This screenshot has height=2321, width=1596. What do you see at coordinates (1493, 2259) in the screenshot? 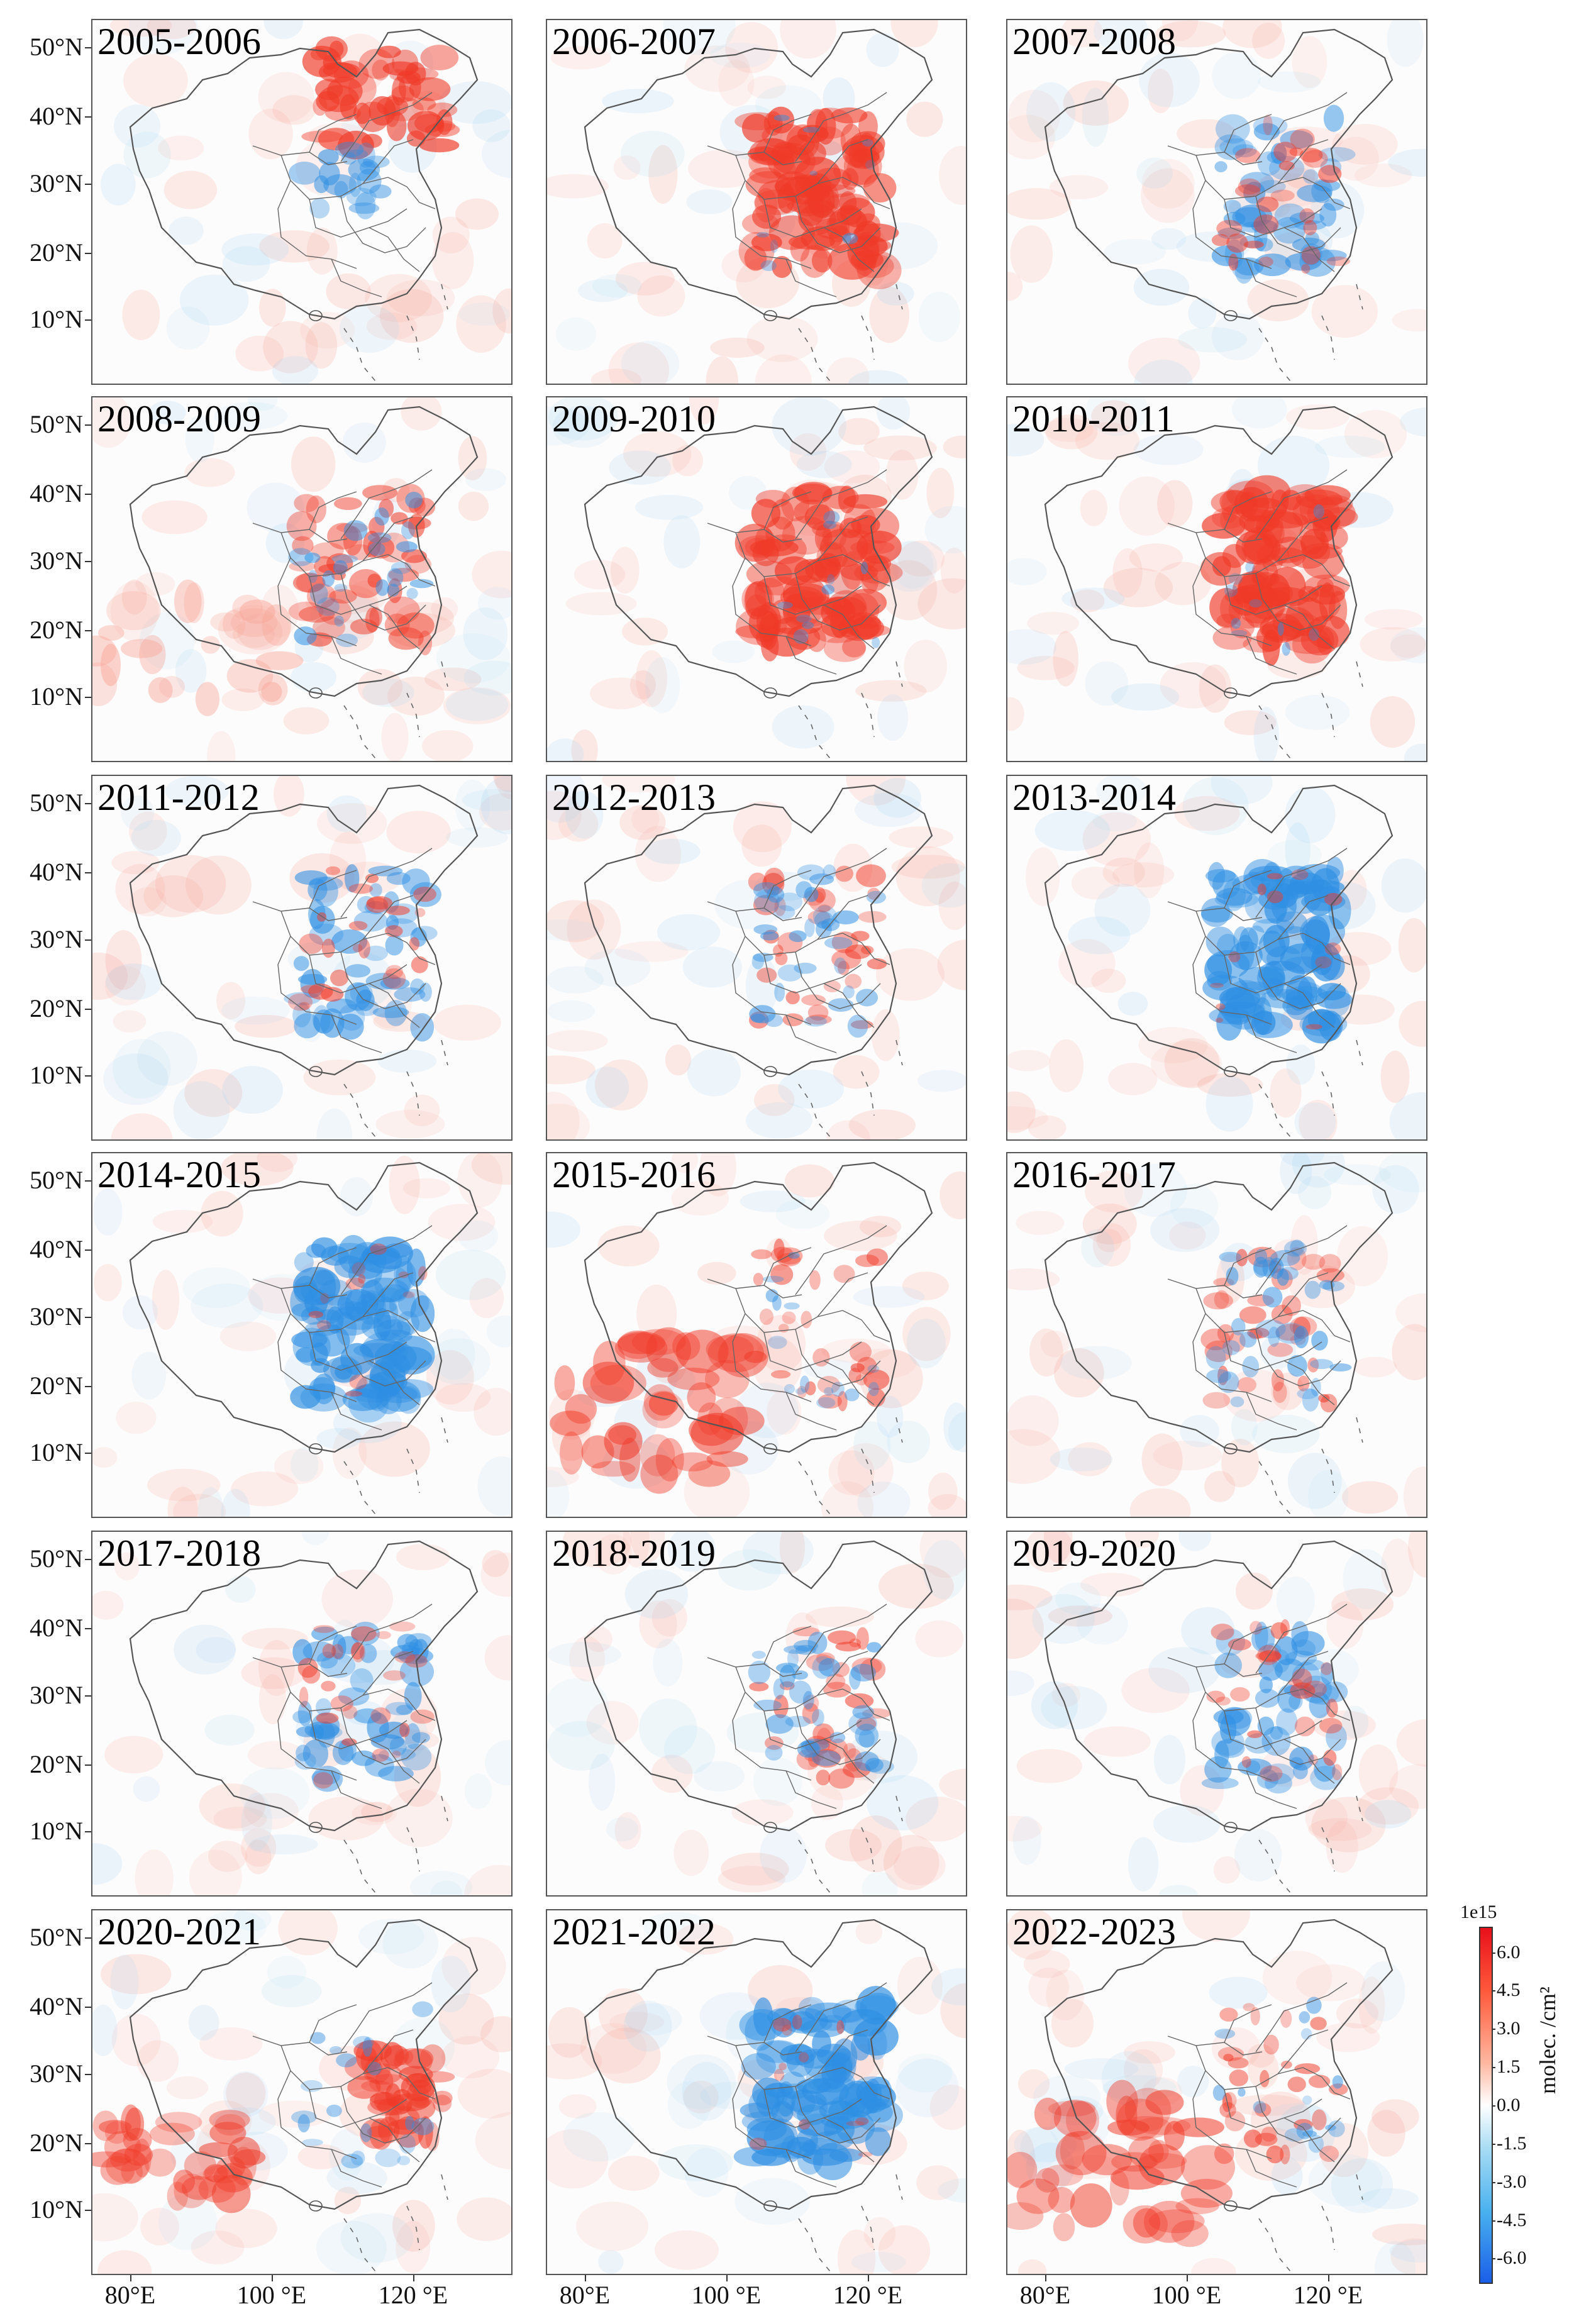
I see `colorbar-tick` at bounding box center [1493, 2259].